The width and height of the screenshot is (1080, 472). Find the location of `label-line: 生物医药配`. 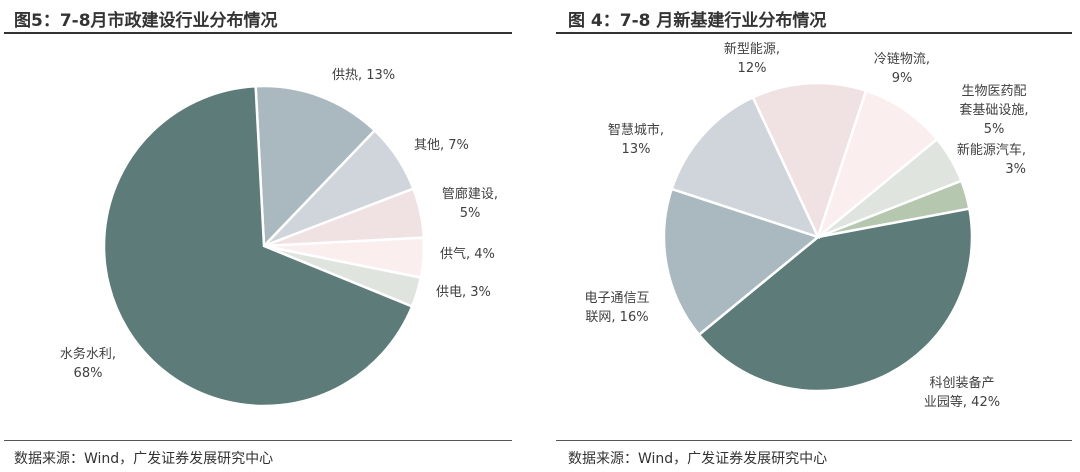

label-line: 生物医药配 is located at coordinates (994, 91).